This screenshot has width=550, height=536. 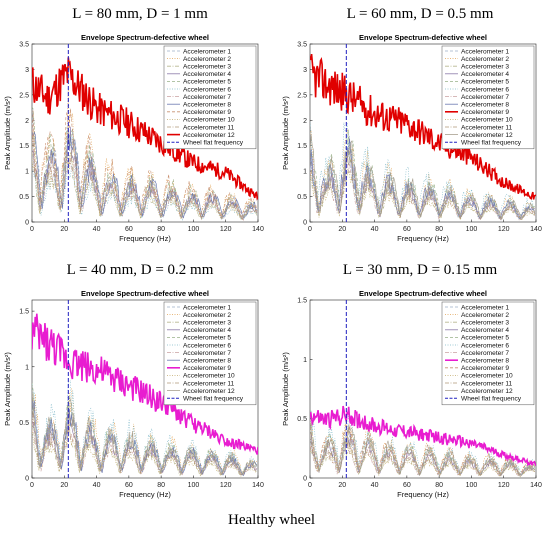 I want to click on x-tick-label: 140, so click(x=258, y=229).